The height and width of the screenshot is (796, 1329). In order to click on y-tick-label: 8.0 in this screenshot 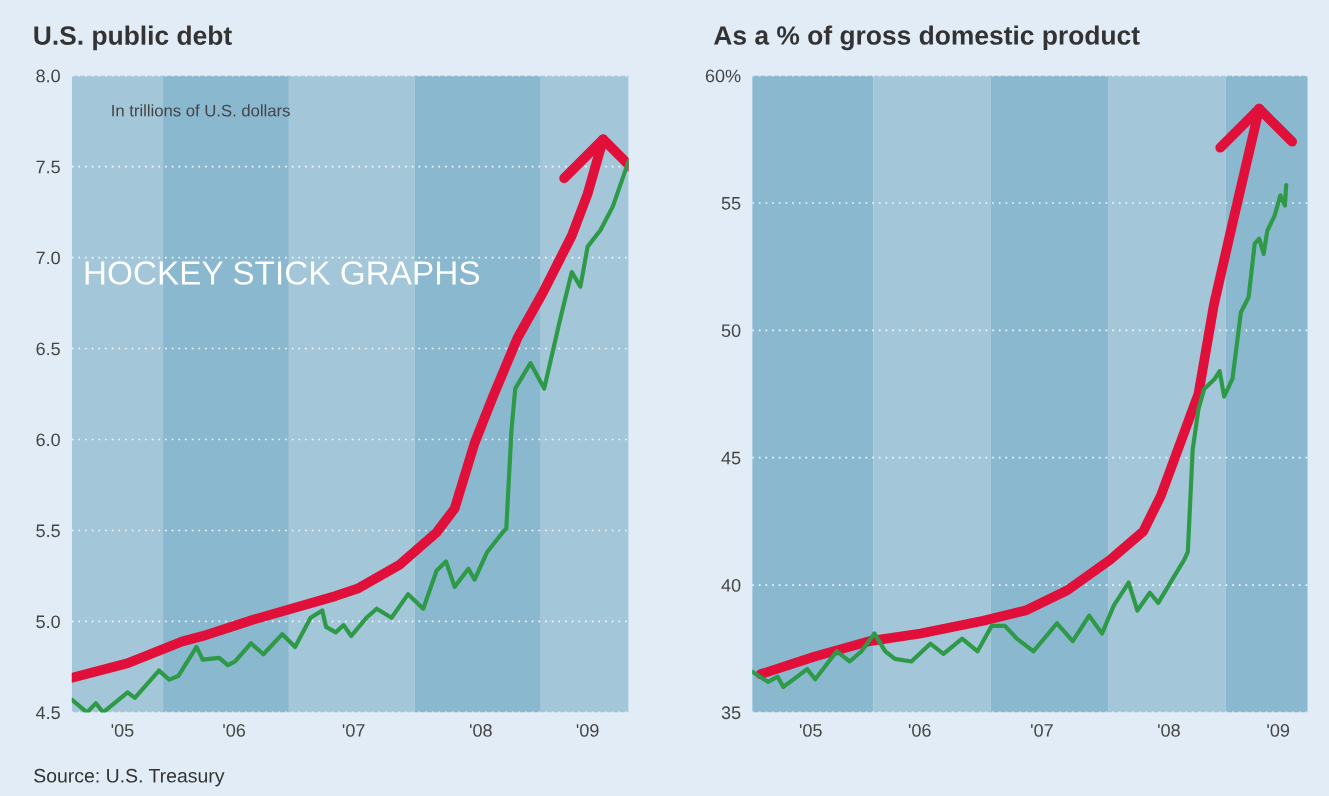, I will do `click(48, 76)`.